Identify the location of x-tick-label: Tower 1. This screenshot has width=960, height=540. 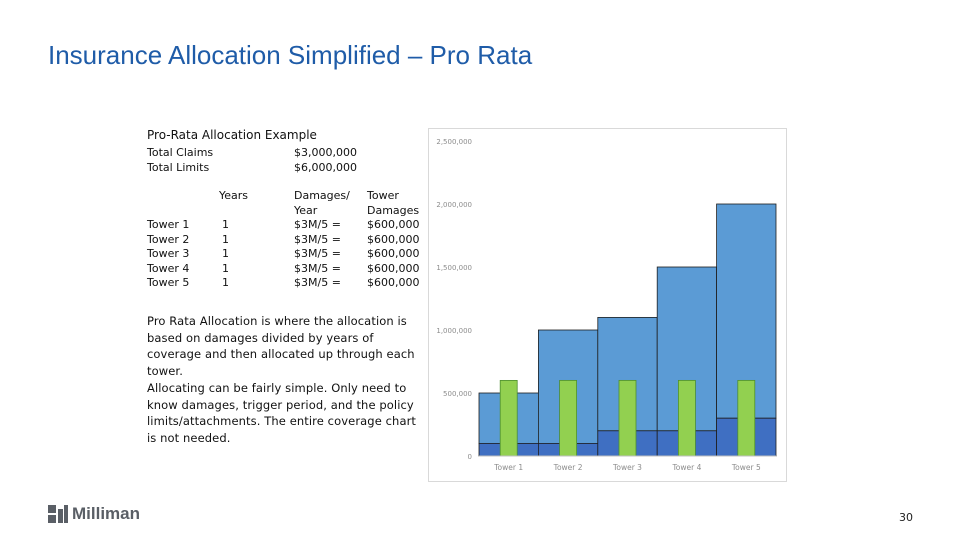
(508, 467).